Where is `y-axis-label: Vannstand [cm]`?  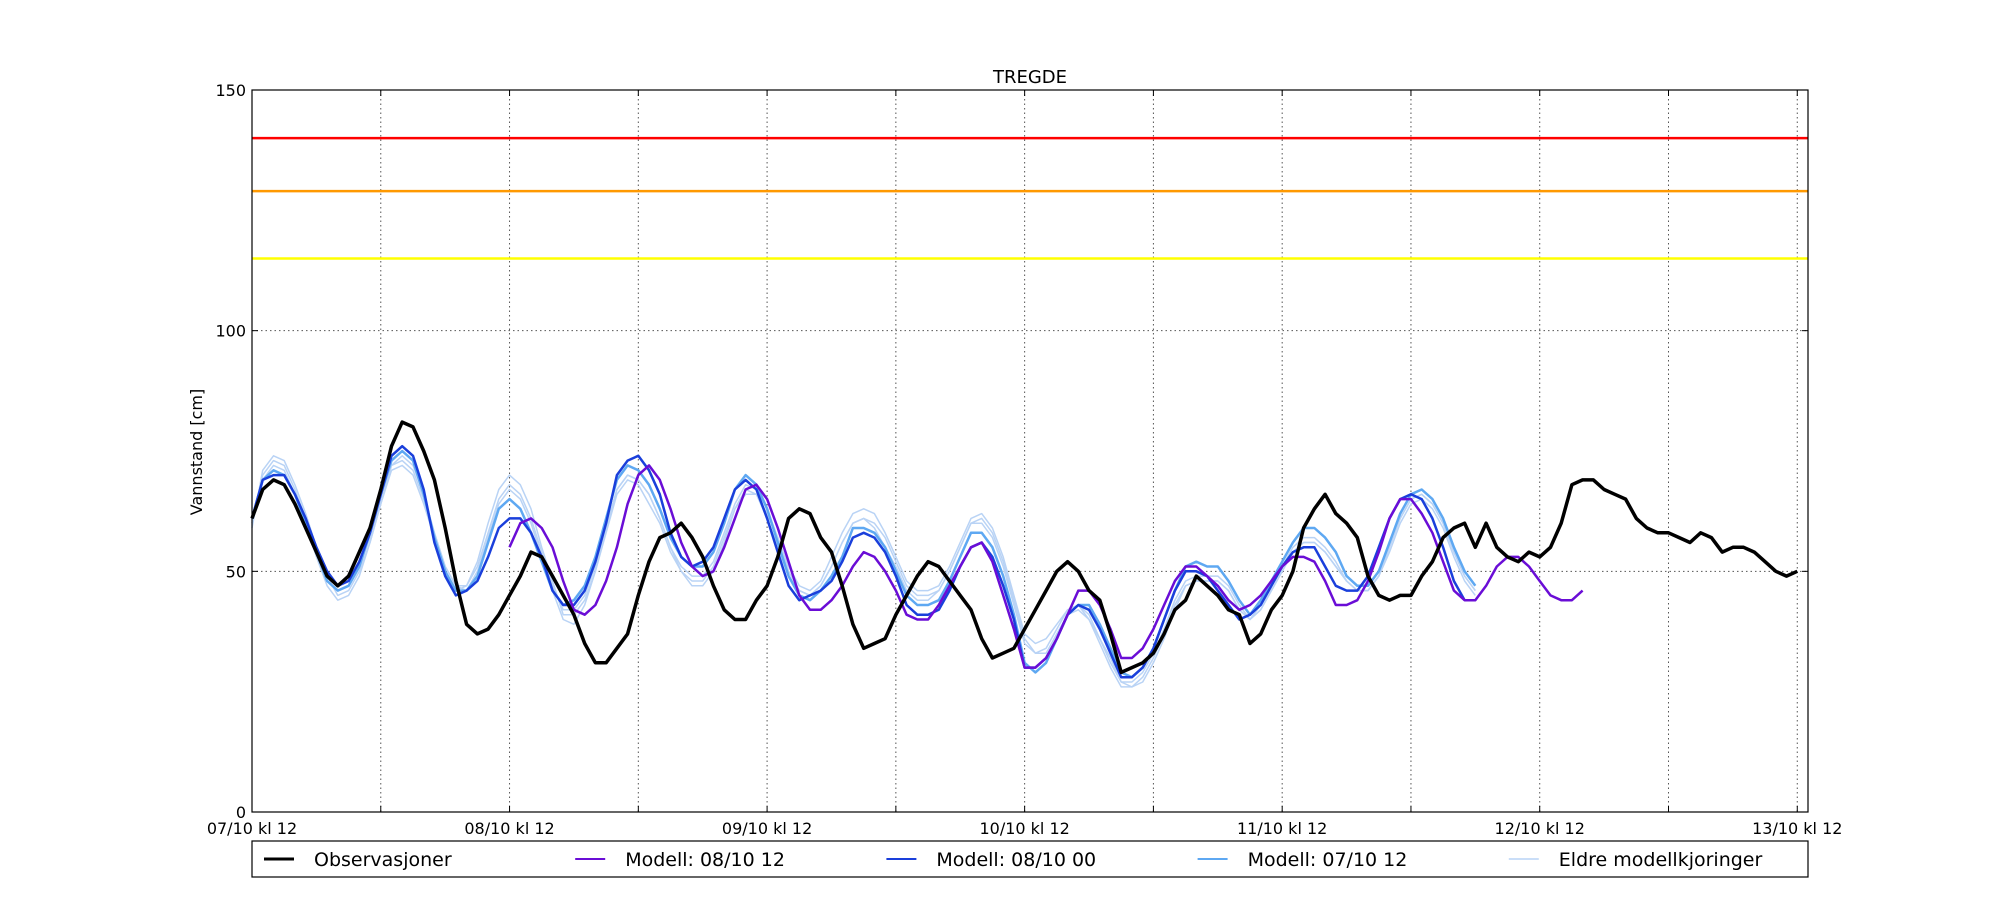 y-axis-label: Vannstand [cm] is located at coordinates (196, 452).